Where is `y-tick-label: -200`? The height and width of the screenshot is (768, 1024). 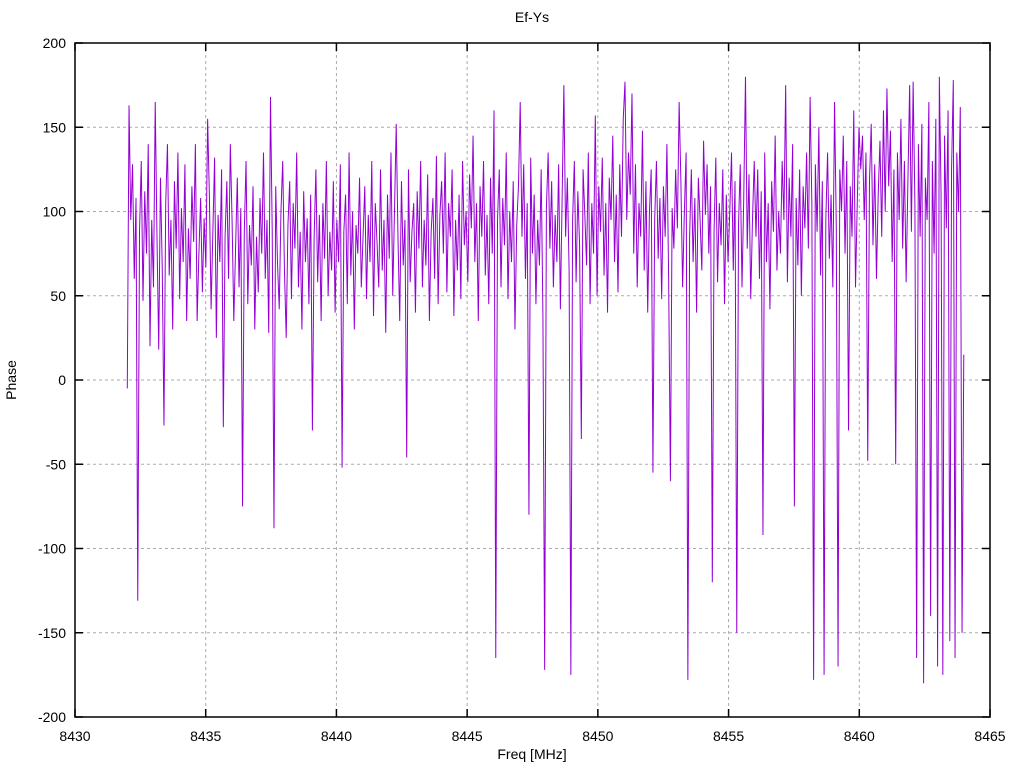
y-tick-label: -200 is located at coordinates (52, 717).